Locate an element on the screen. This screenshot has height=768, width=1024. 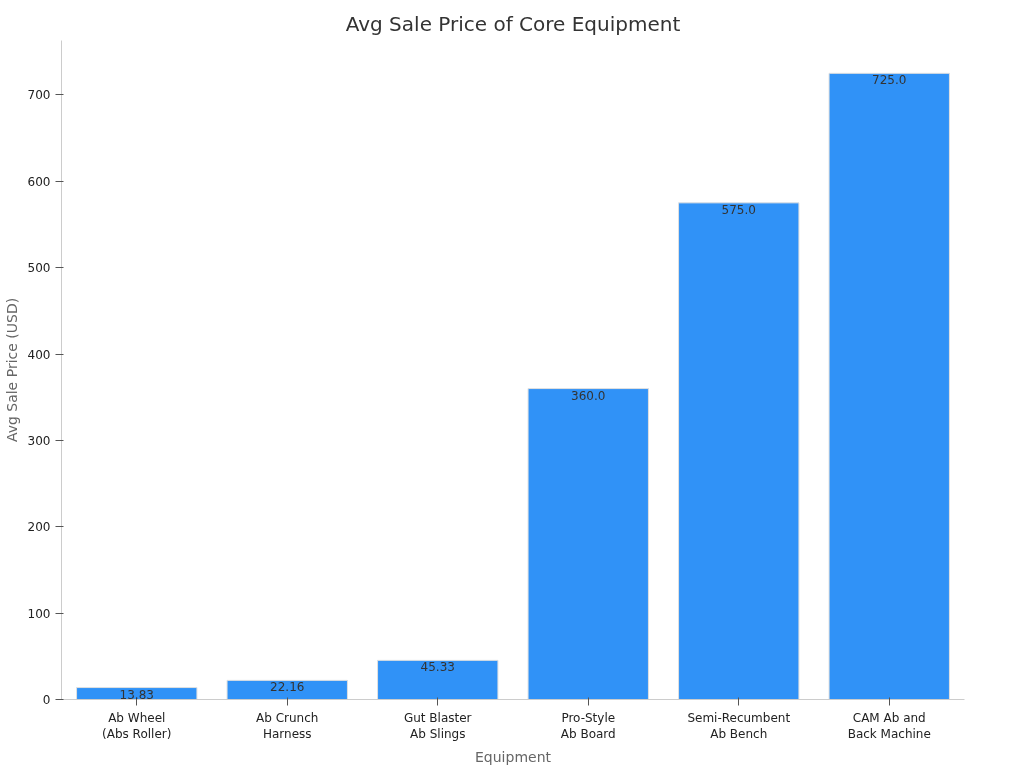
y-tick-label: 100 is located at coordinates (39, 613).